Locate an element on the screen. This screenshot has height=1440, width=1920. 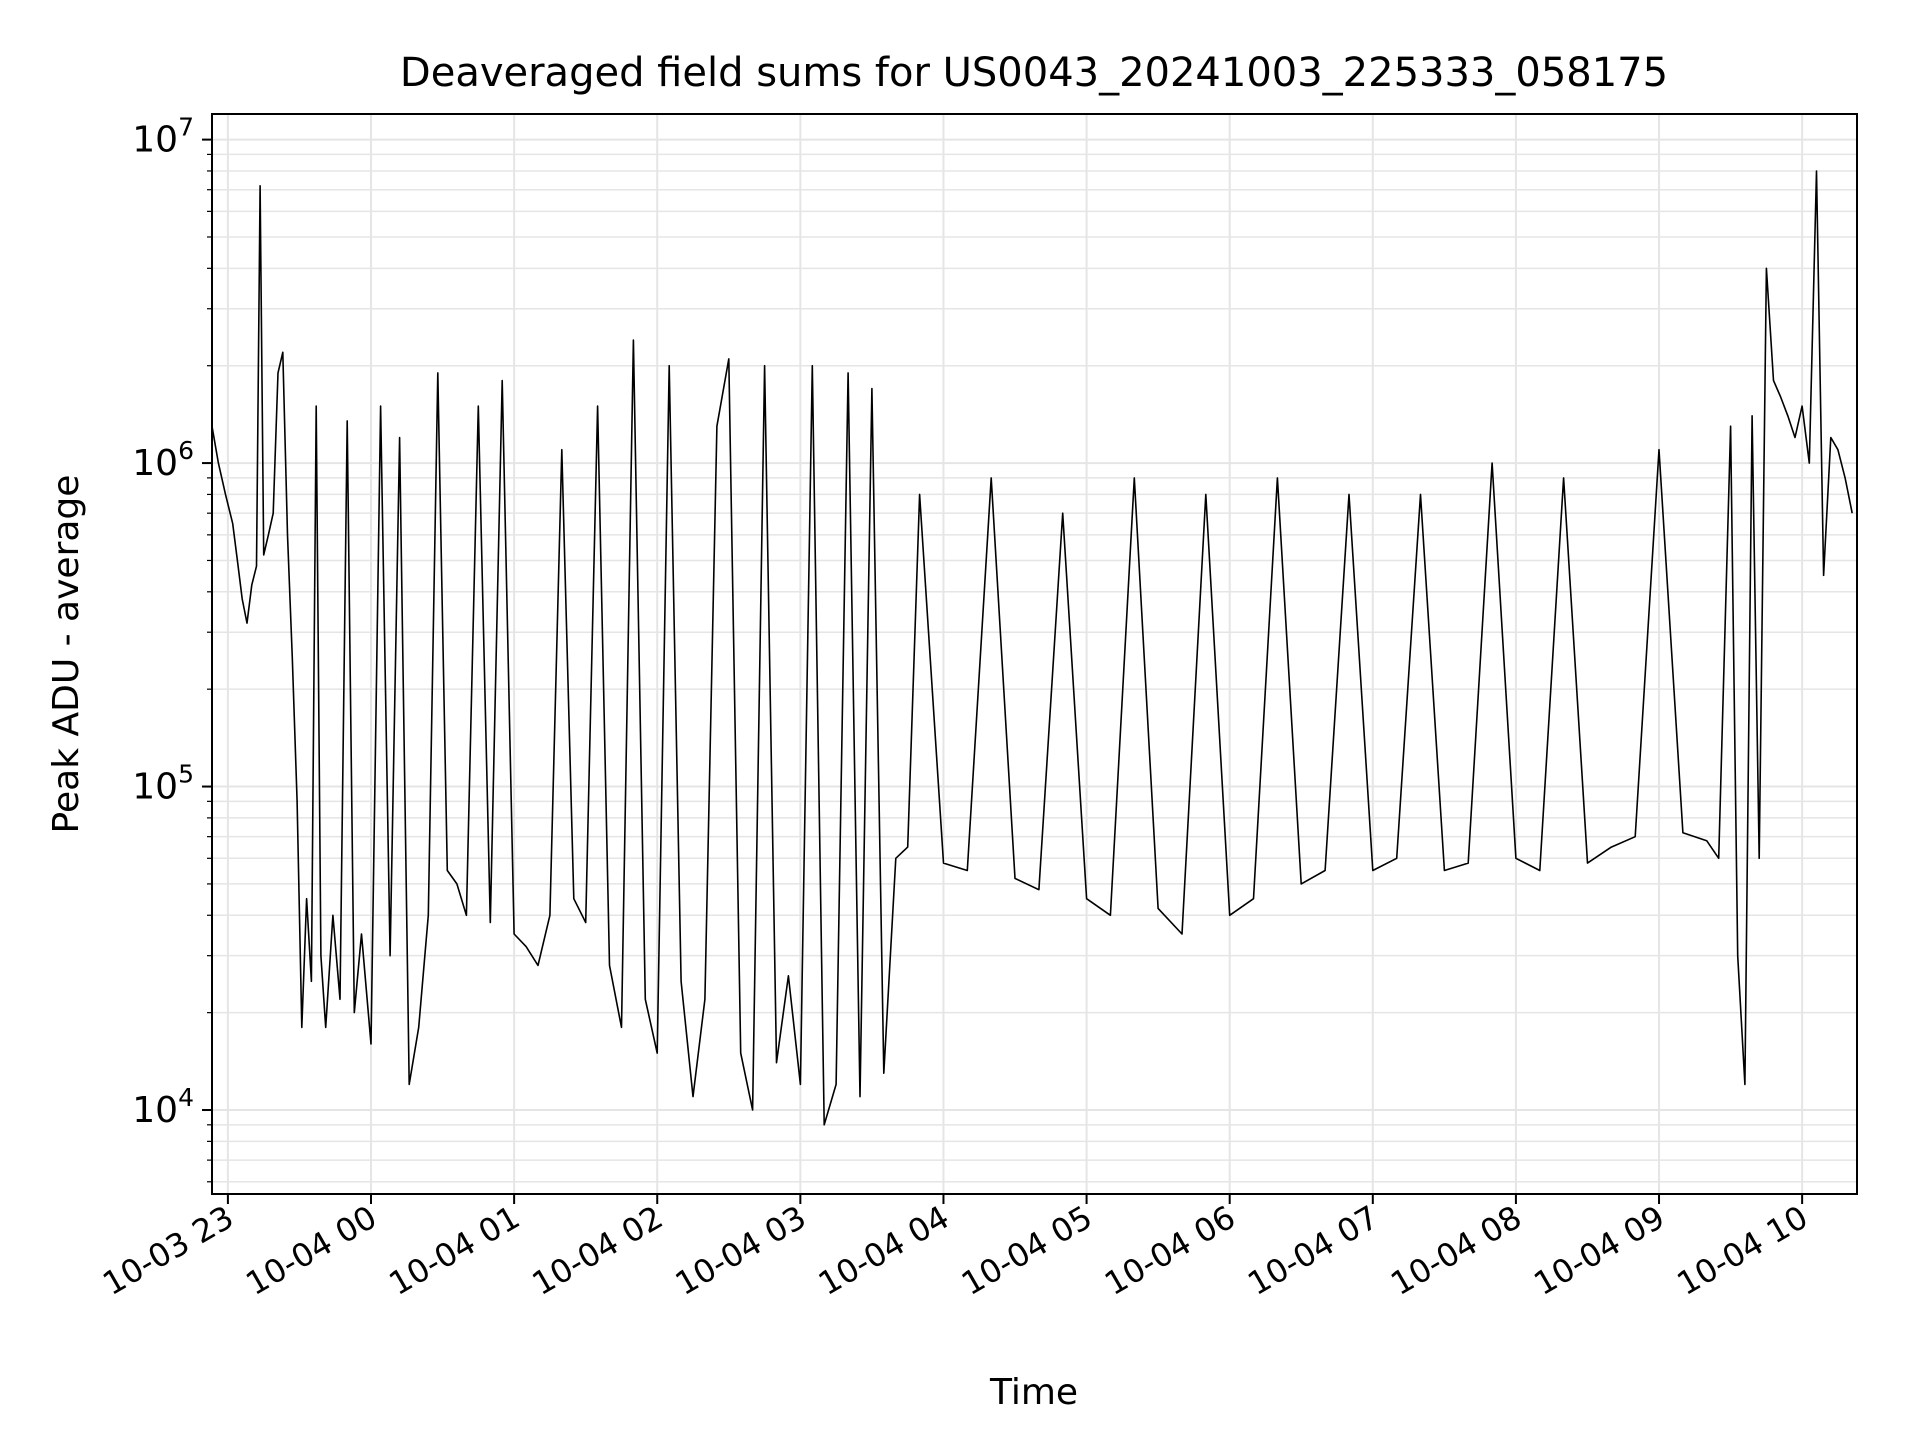
y-tick-label: 10⁴ is located at coordinates (163, 1107).